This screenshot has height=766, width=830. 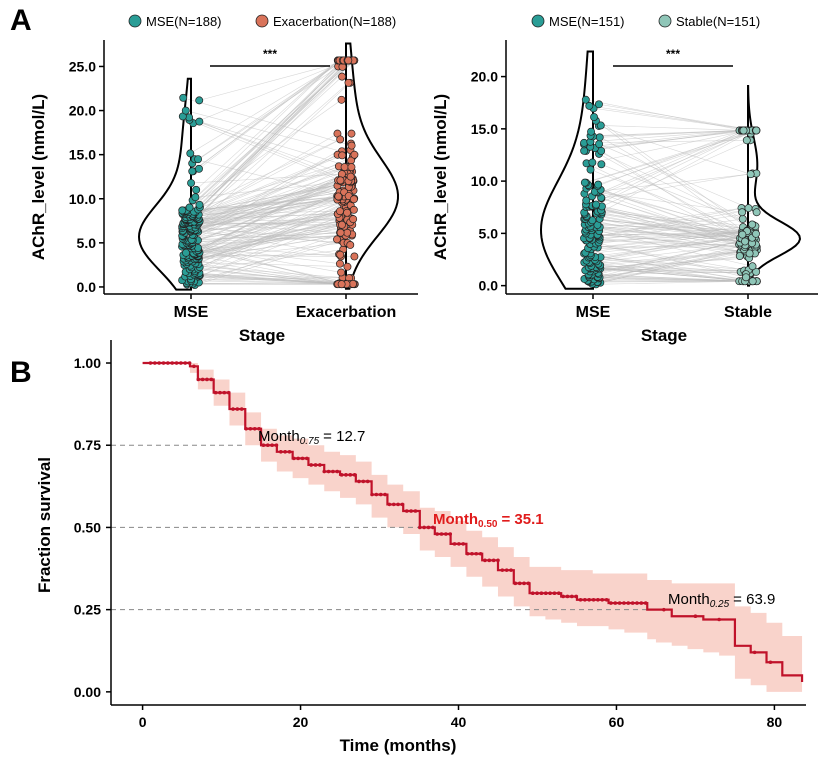 What do you see at coordinates (135, 21) in the screenshot?
I see `legend-marker-mse-a1` at bounding box center [135, 21].